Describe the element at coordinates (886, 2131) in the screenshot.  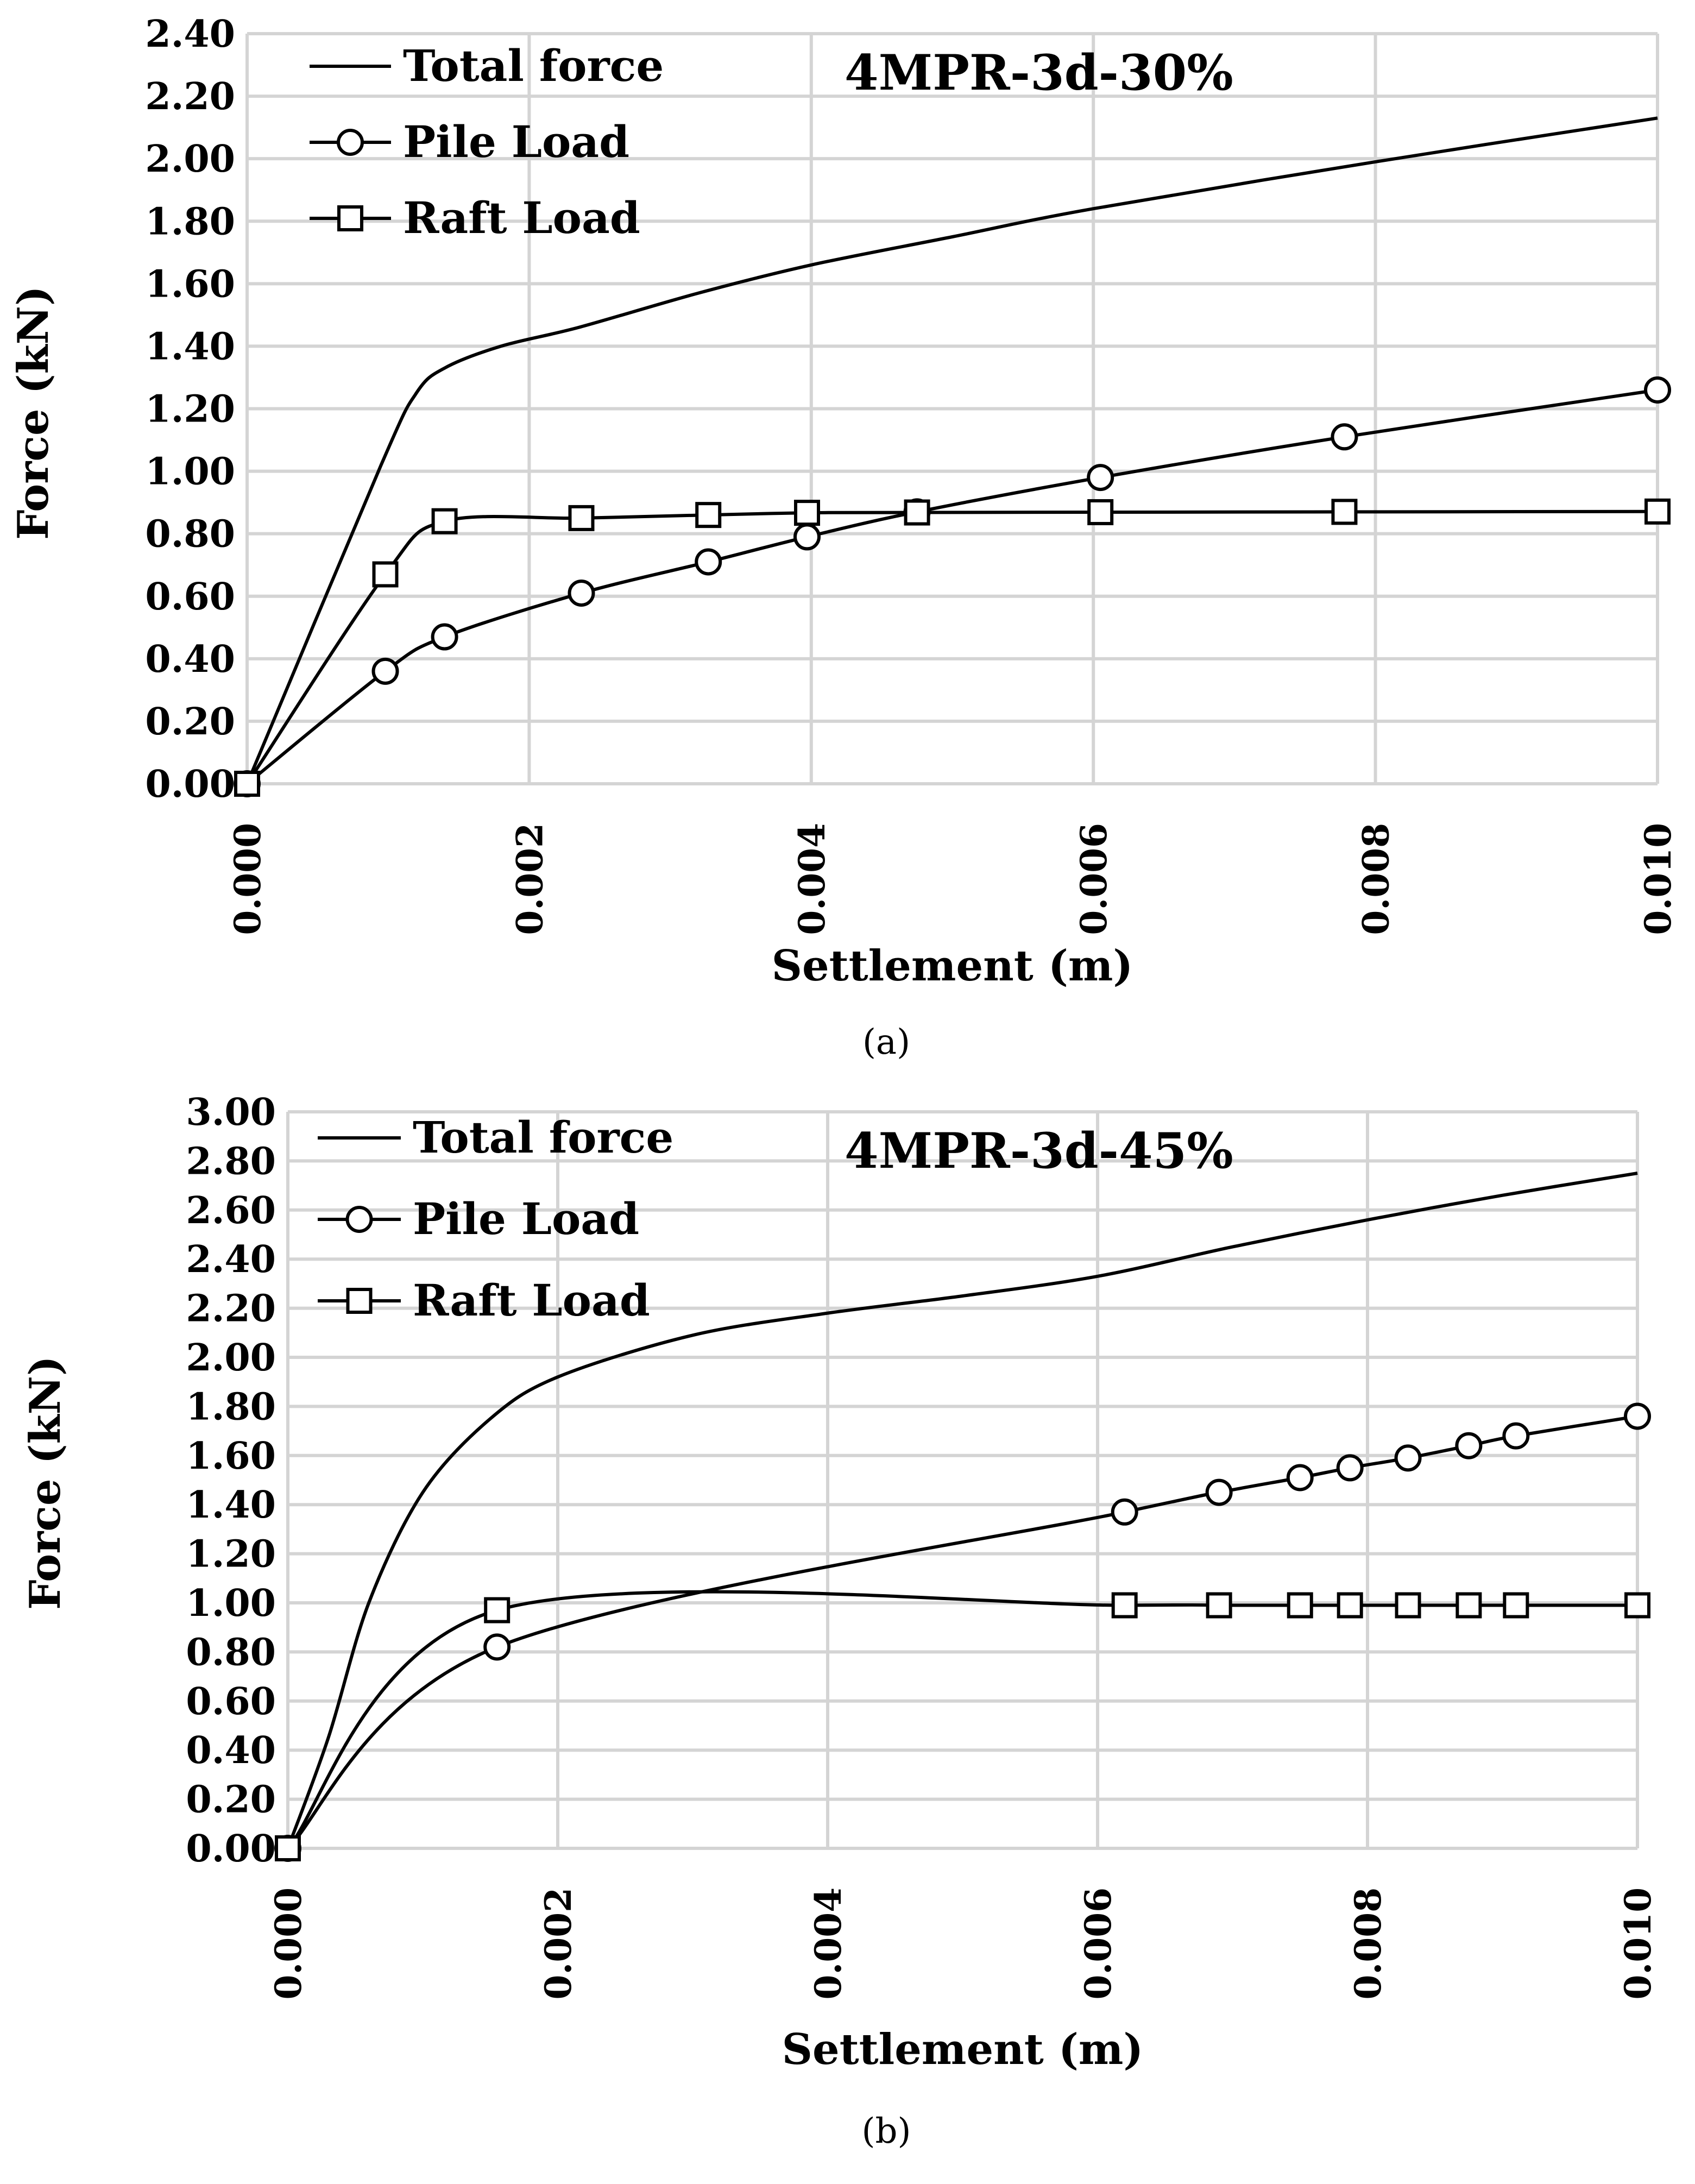
I see `panel-caption: (b)` at that location.